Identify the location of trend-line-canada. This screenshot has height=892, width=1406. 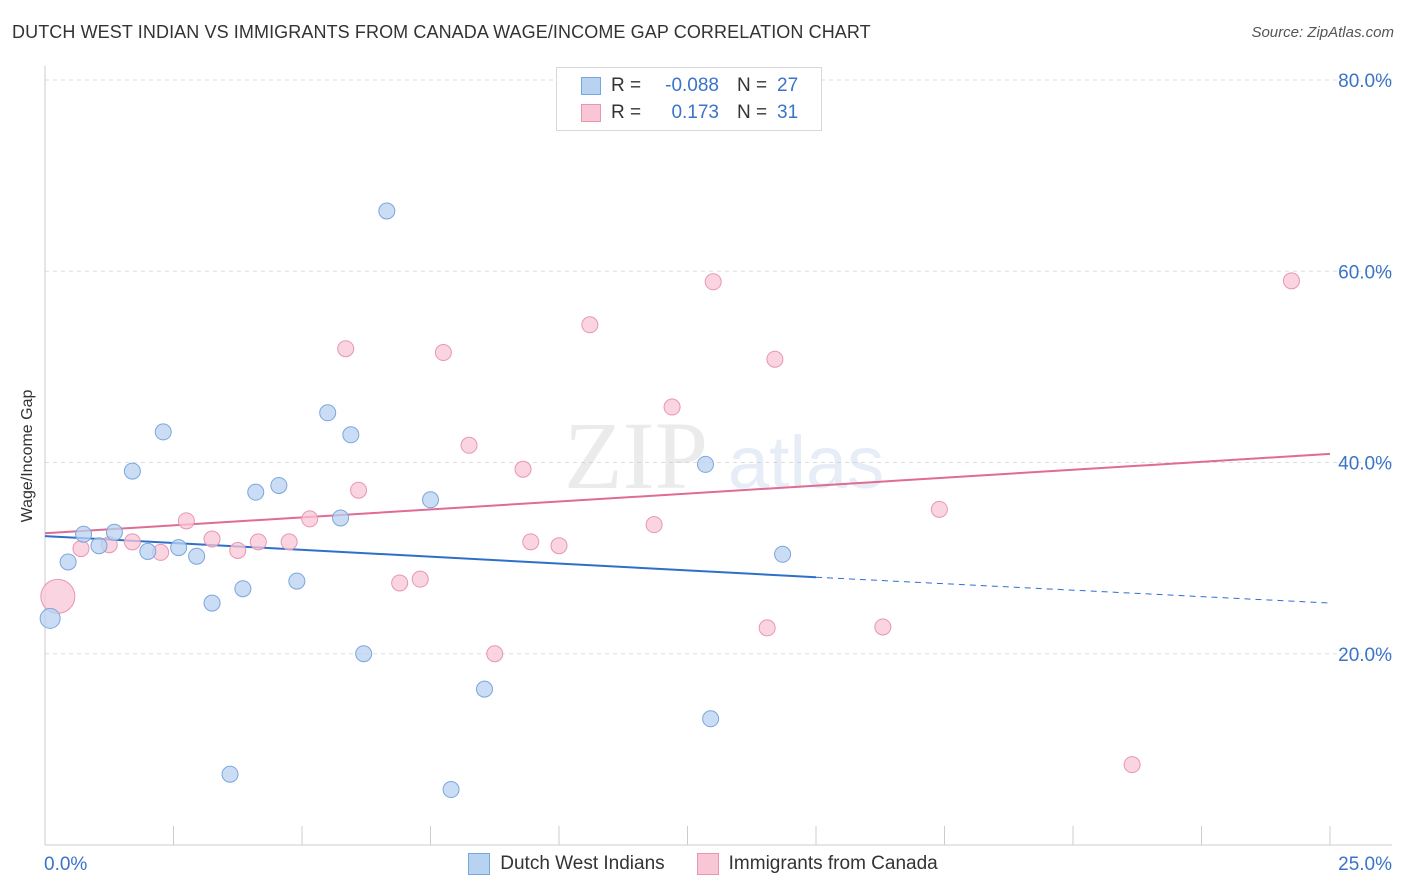
(687, 493).